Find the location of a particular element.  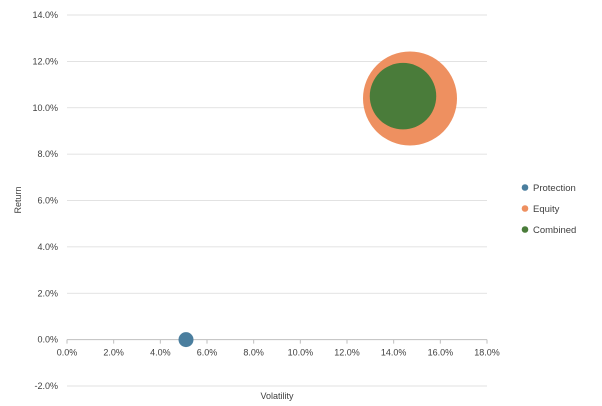

x-tick-label: 12.0% is located at coordinates (347, 353).